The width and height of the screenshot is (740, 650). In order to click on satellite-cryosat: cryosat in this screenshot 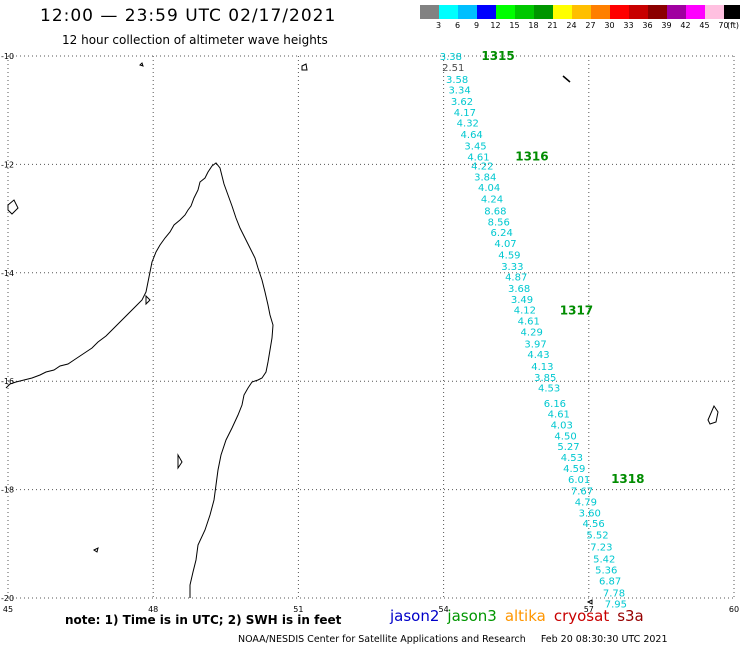, I will do `click(581, 616)`.